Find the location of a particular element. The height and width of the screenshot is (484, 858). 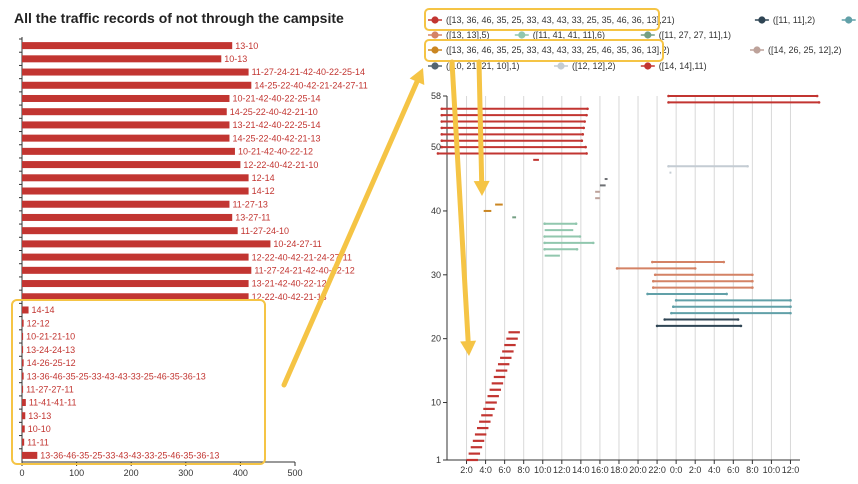

bar-label: 10-10 is located at coordinates (39, 429).